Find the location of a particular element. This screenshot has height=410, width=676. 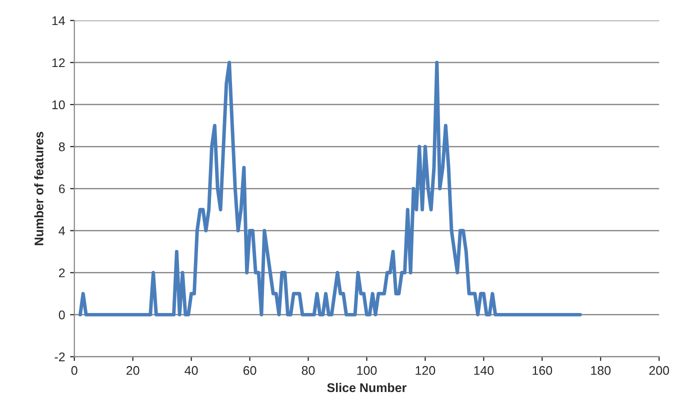

y-tick-label: 10 is located at coordinates (58, 105).